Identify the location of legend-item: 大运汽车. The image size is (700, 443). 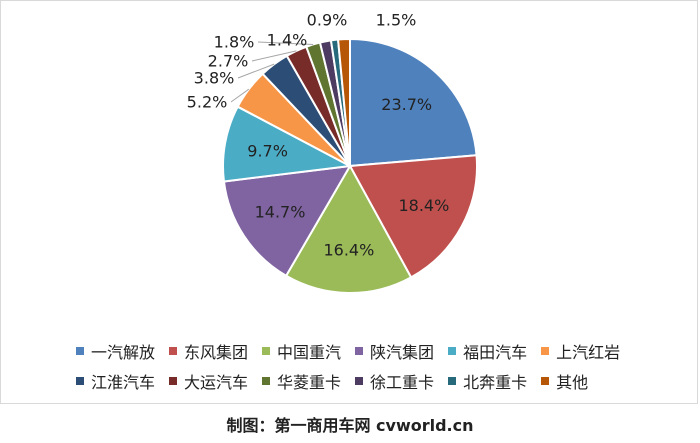
(208, 381).